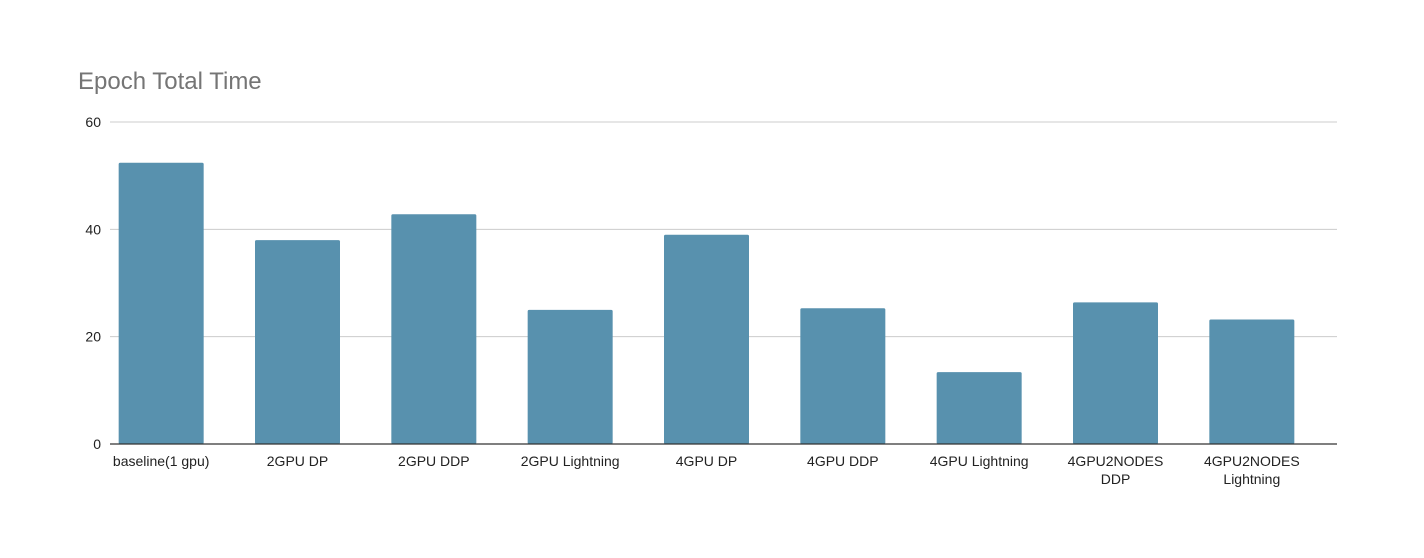  Describe the element at coordinates (979, 461) in the screenshot. I see `x-tick-label: 4GPU Lightning` at that location.